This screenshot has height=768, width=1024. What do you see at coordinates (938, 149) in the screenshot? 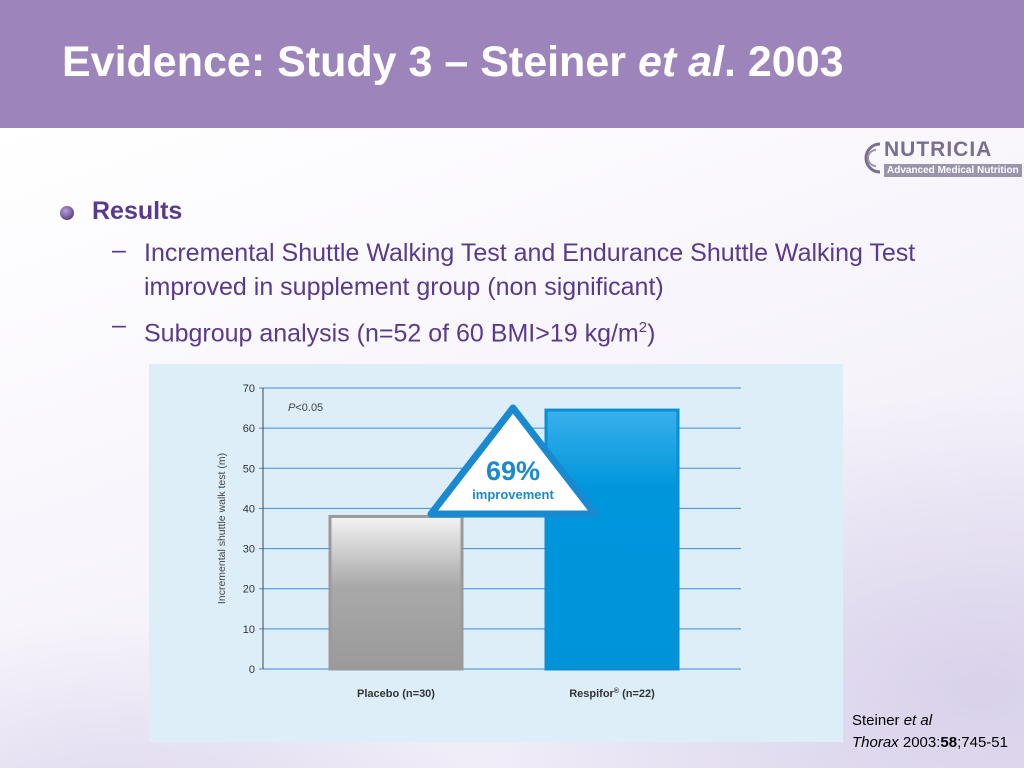
I see `logo-name: NUTRICIA` at bounding box center [938, 149].